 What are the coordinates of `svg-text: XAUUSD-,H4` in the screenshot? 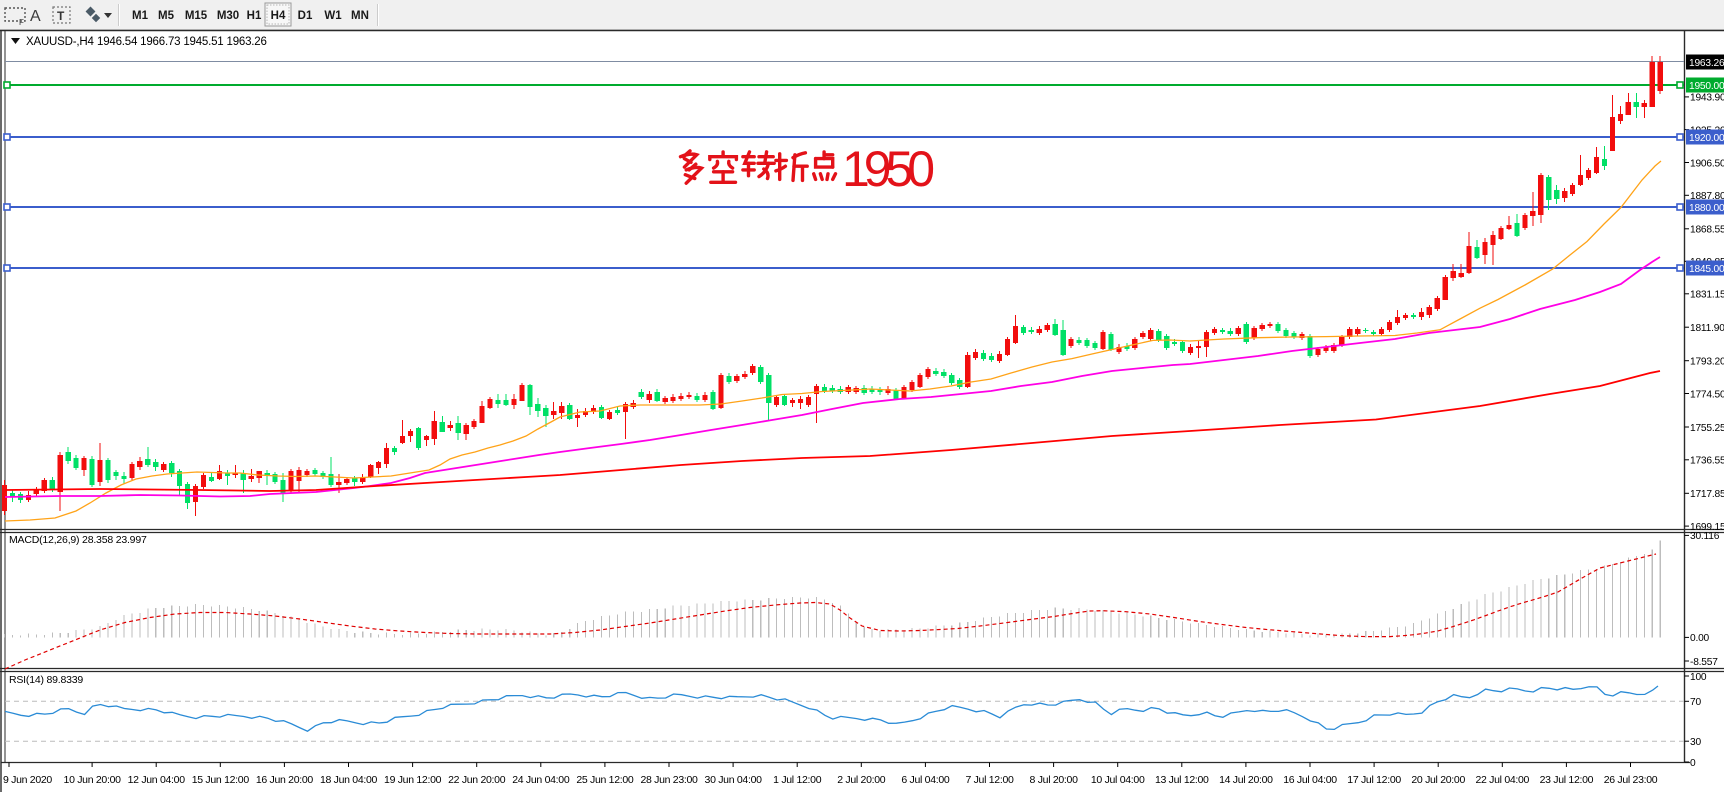 It's located at (60, 42).